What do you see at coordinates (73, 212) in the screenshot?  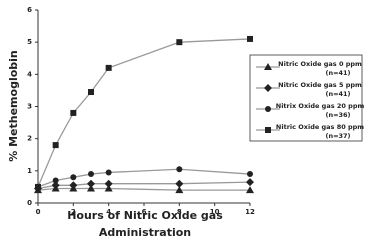 I see `x-tick-label: 2` at bounding box center [73, 212].